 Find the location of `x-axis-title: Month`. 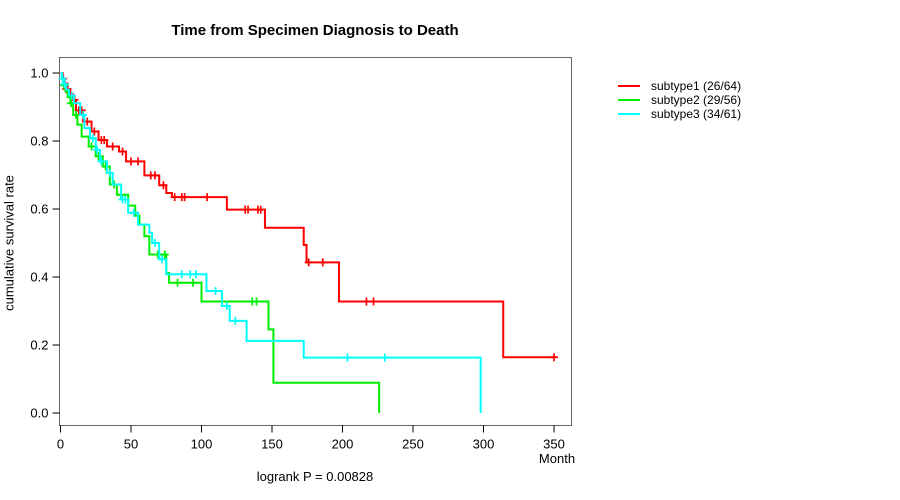

x-axis-title: Month is located at coordinates (557, 458).